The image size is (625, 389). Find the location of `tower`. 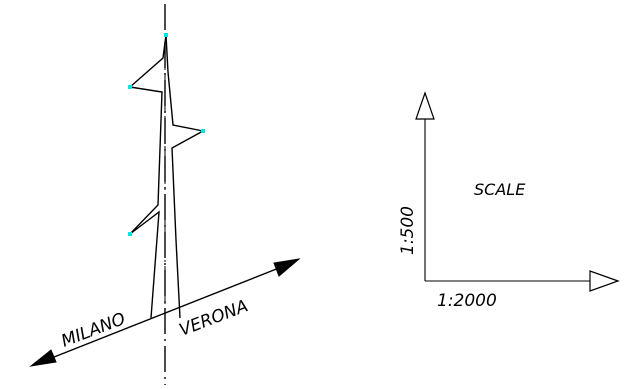

tower is located at coordinates (167, 176).